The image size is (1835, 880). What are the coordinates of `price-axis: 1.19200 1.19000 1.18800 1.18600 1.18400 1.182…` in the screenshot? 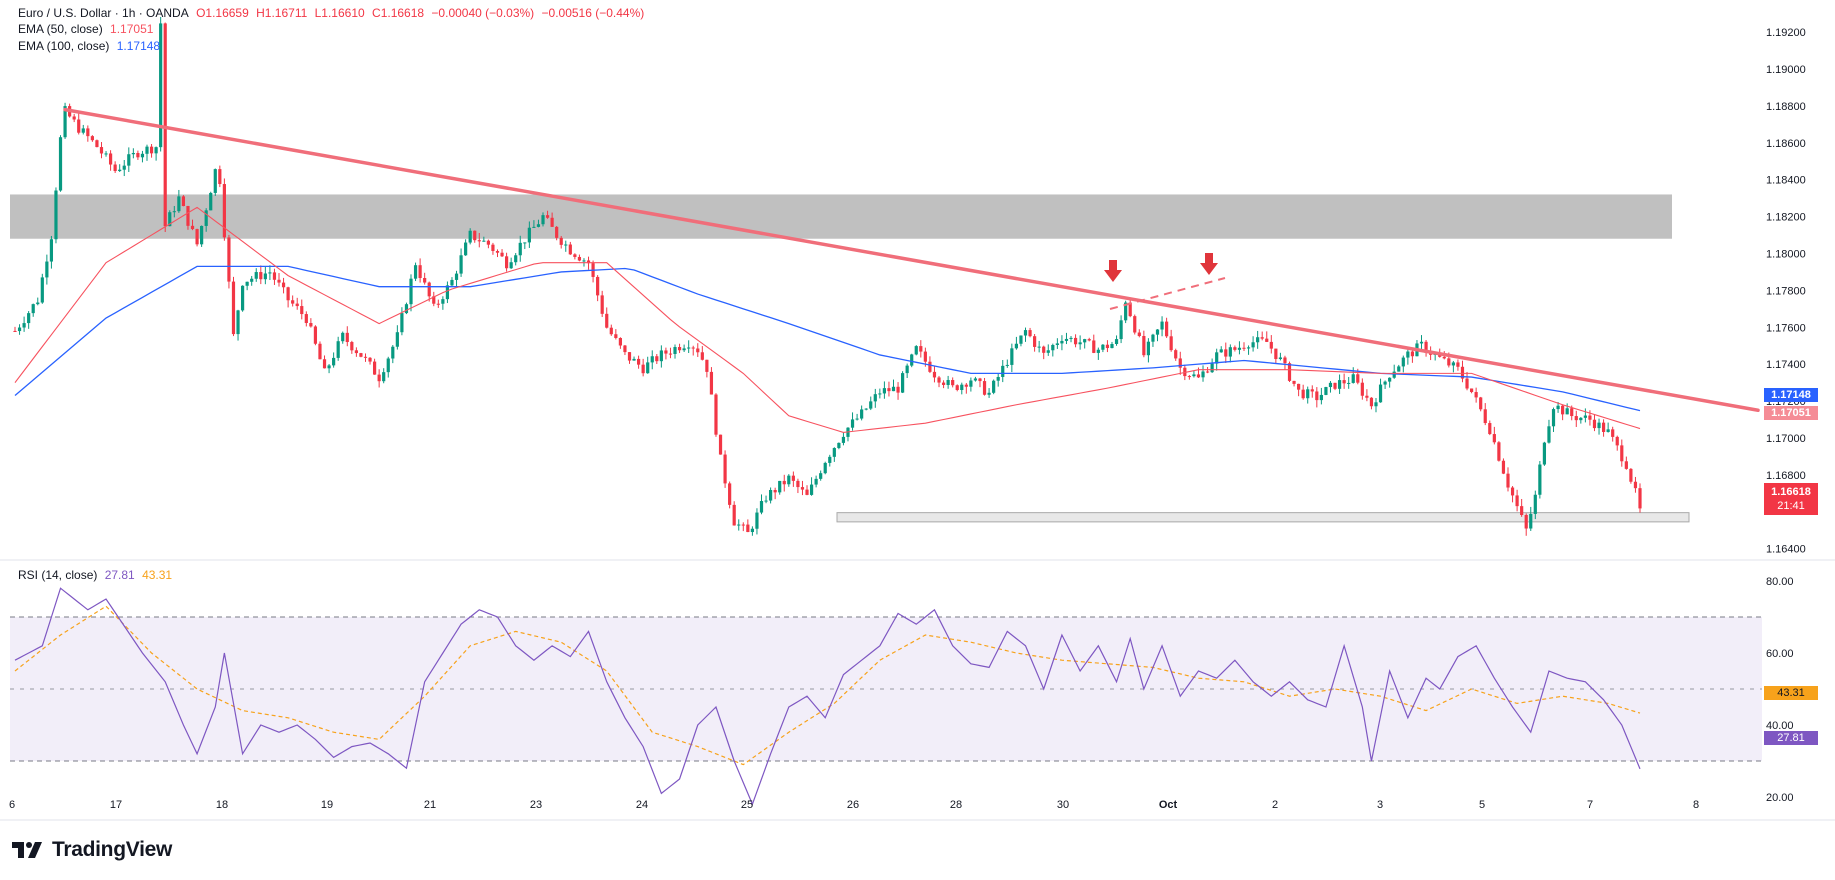 It's located at (1786, 291).